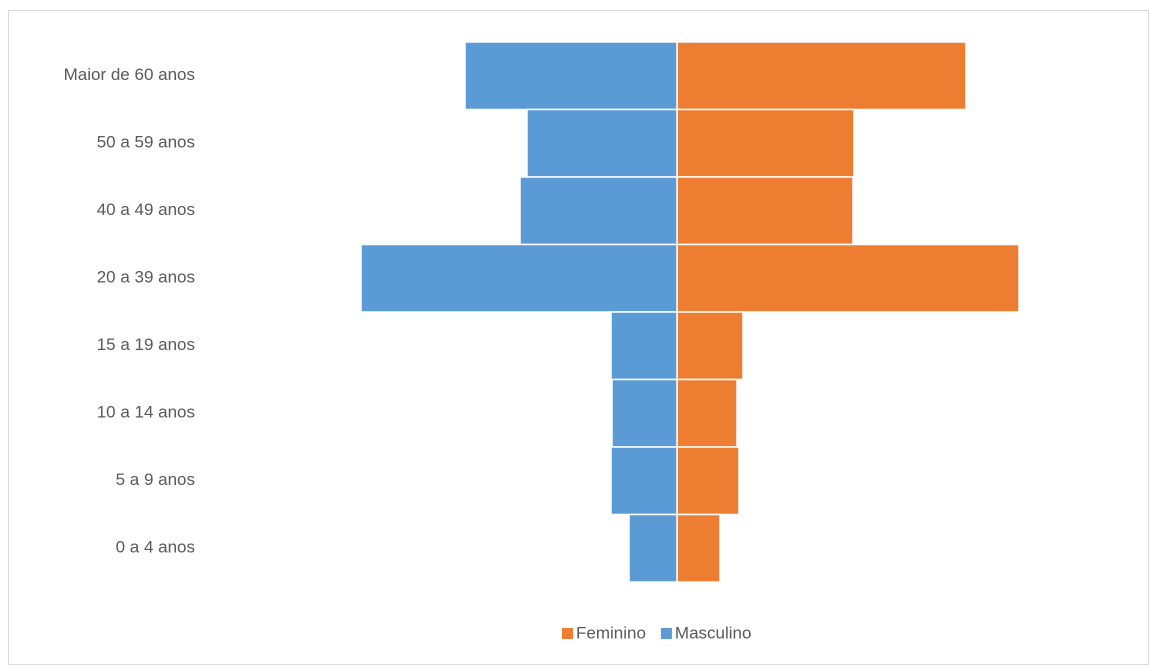  What do you see at coordinates (146, 412) in the screenshot?
I see `y-tick-label: 10 a 14 anos` at bounding box center [146, 412].